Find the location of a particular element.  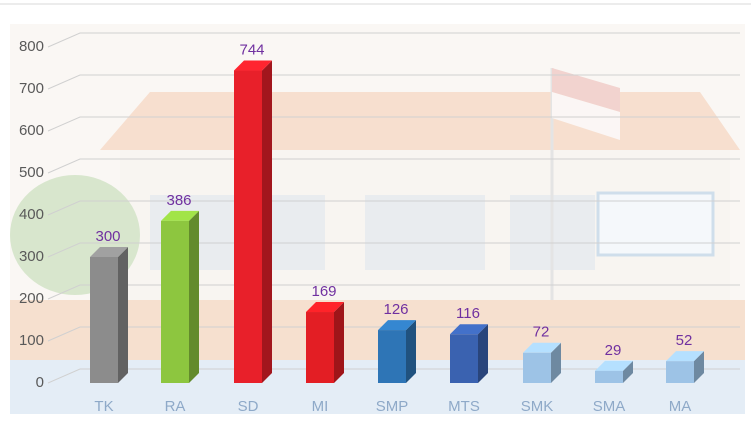

y-tick-label: 800 is located at coordinates (31, 46).